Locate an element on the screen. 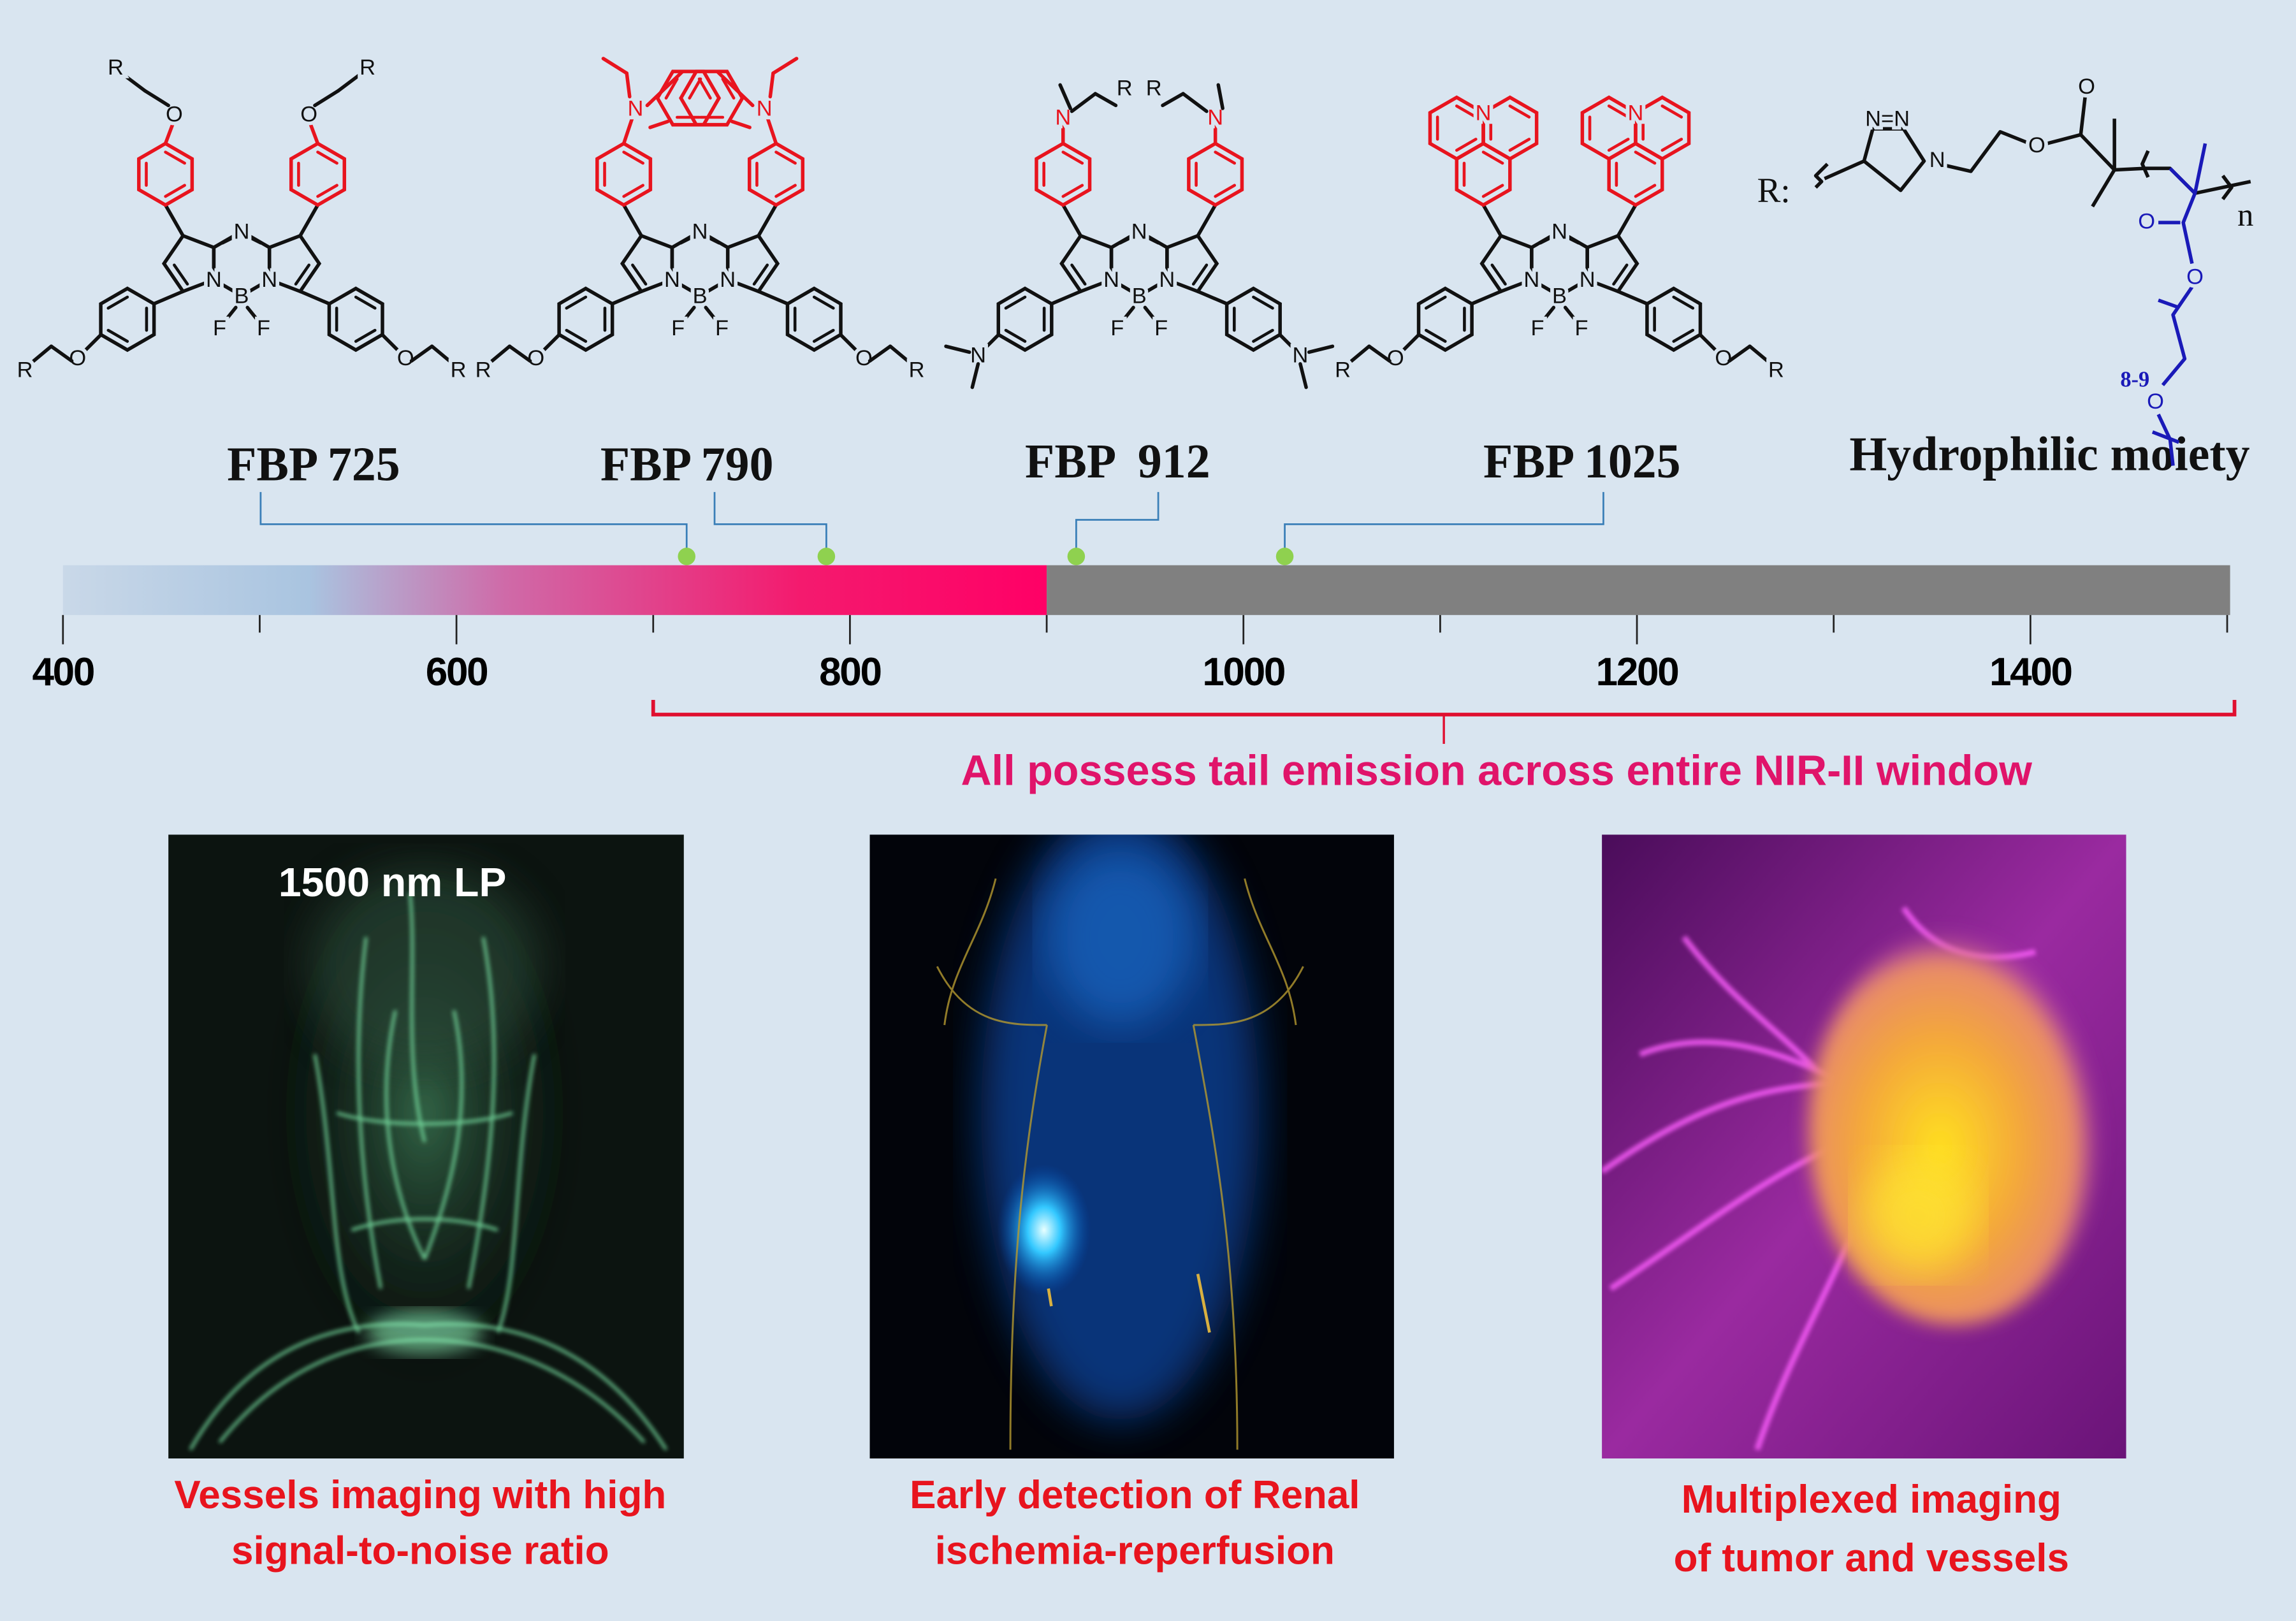 The height and width of the screenshot is (1621, 2296). atom-label-B: B is located at coordinates (1139, 296).